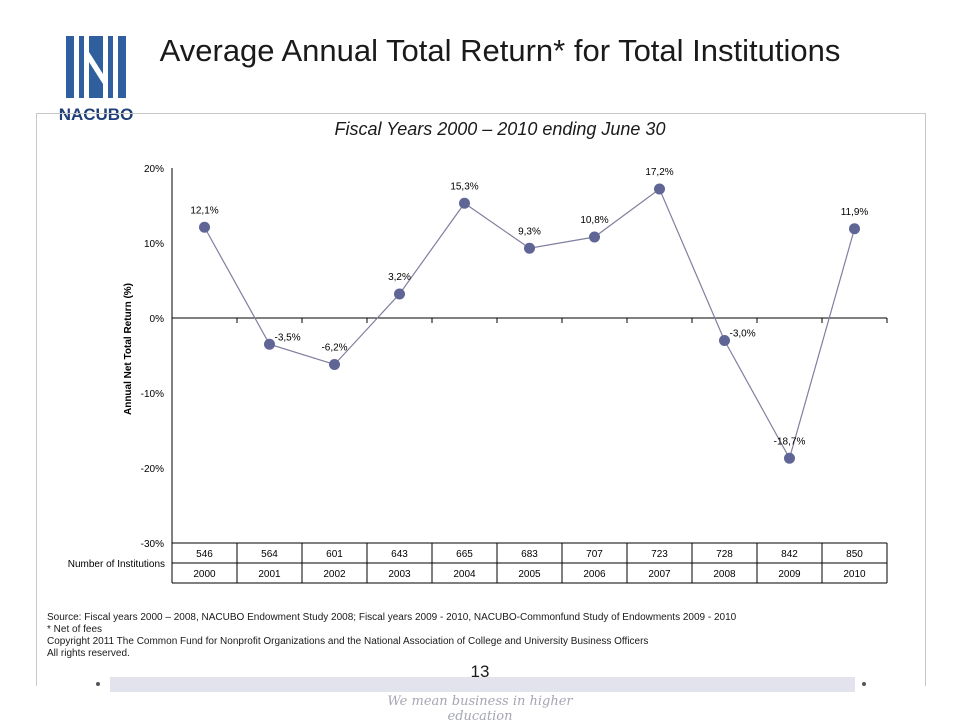  I want to click on institution-count: 665, so click(464, 554).